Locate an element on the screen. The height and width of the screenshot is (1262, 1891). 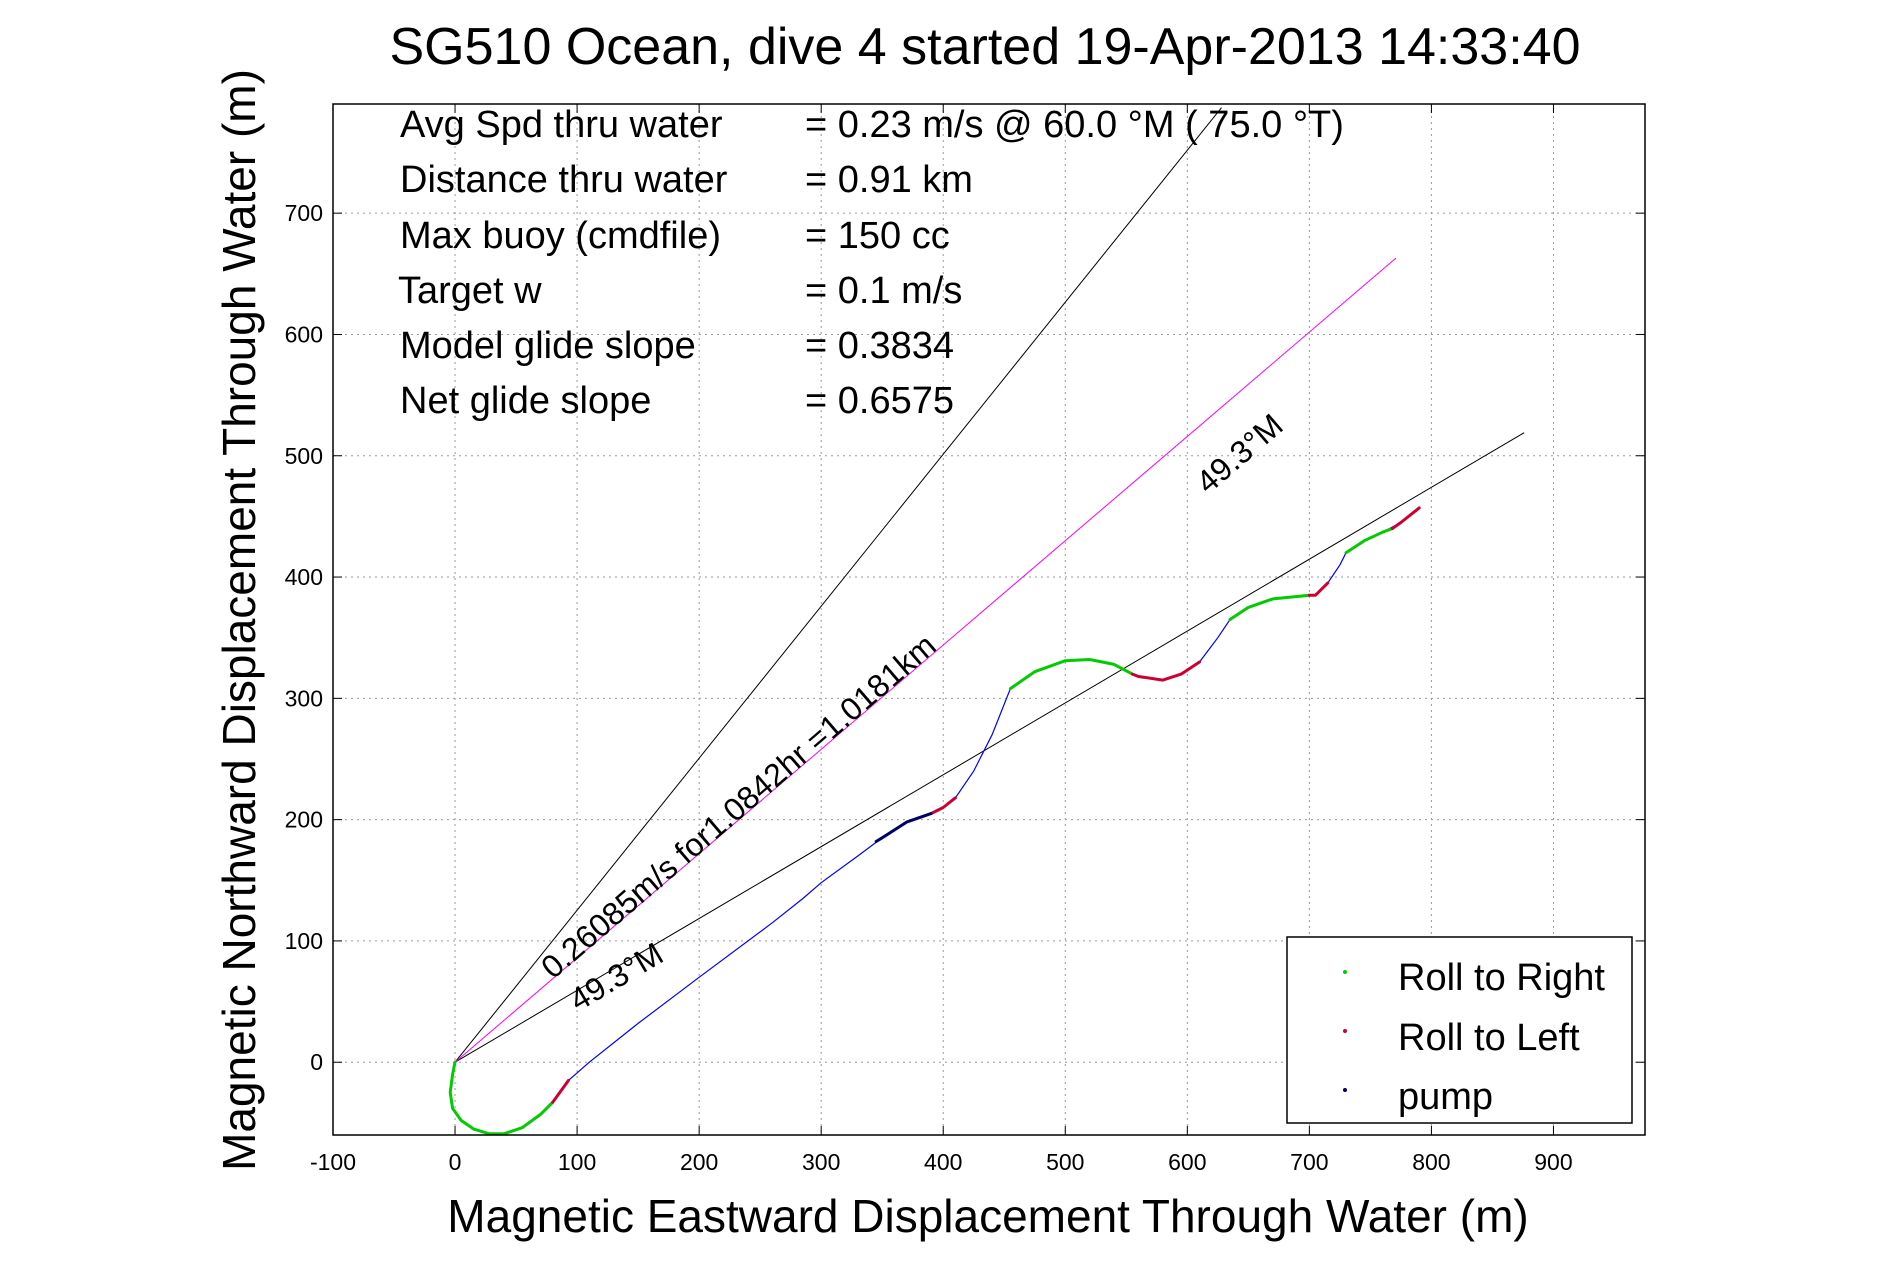
y-tick-label: 400 is located at coordinates (304, 577).